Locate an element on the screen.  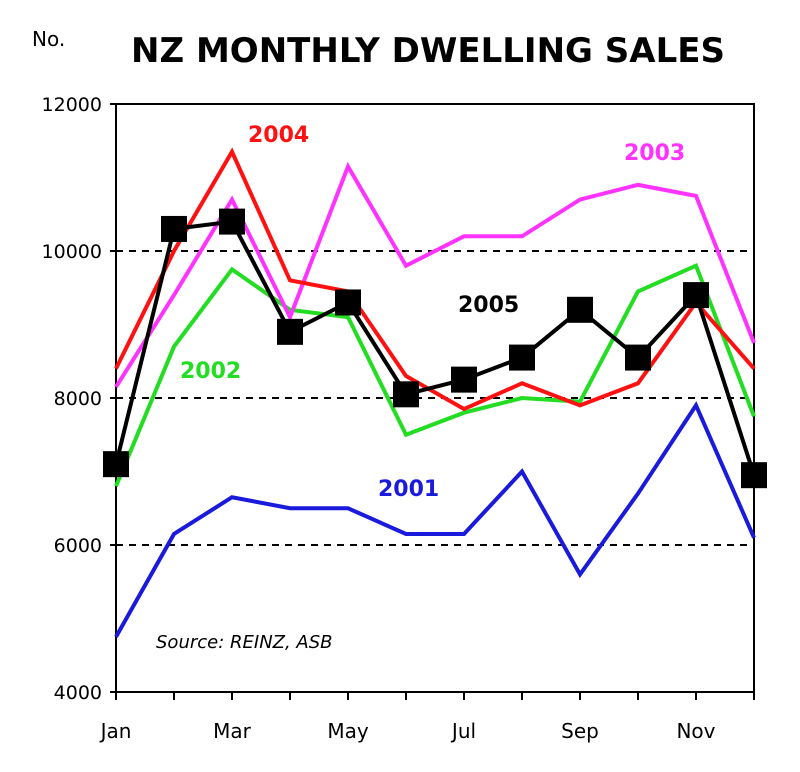
y-tick-label: 8000 is located at coordinates (78, 399).